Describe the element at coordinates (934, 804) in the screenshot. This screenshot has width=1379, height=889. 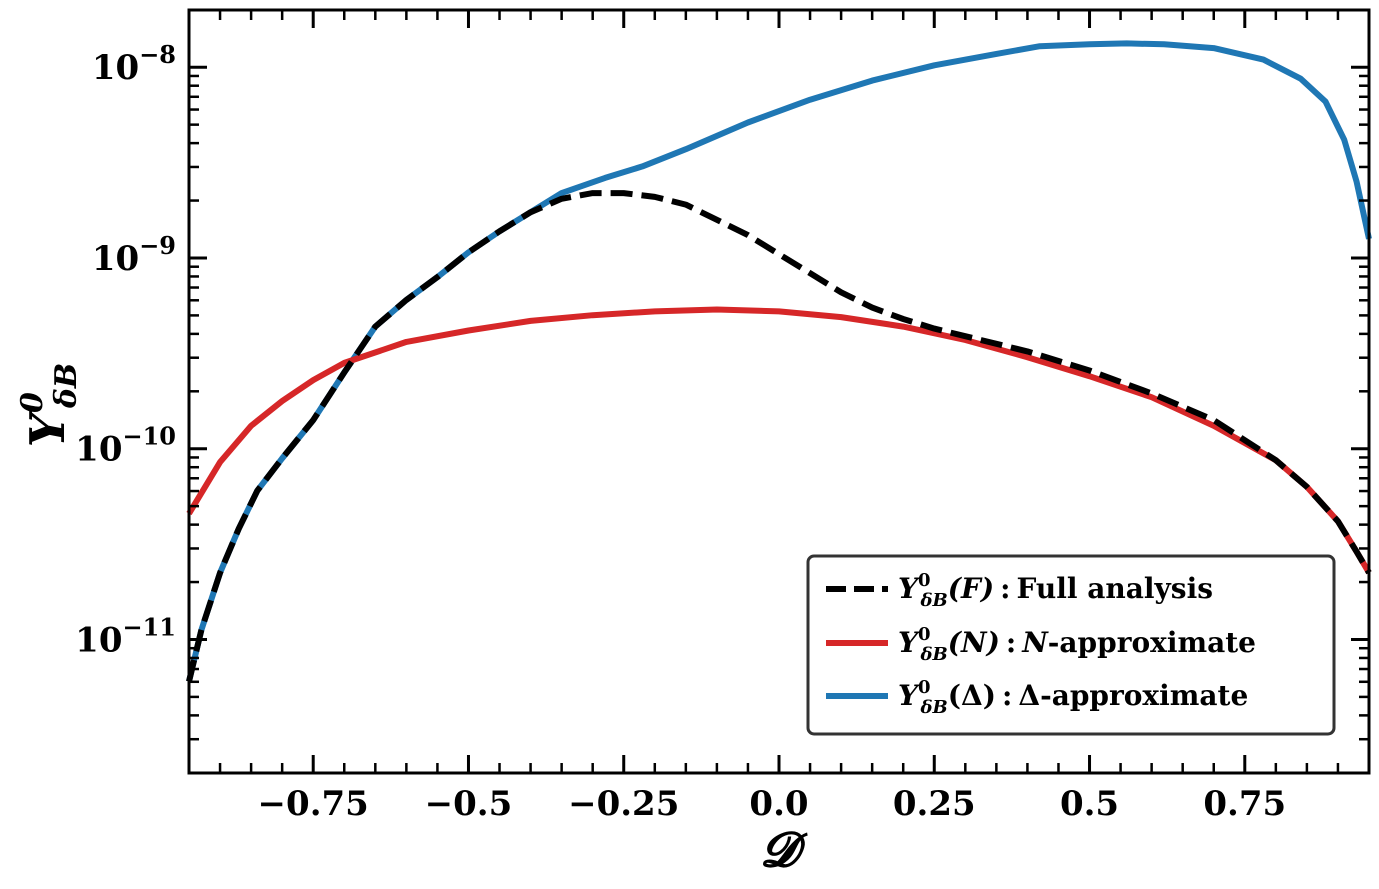
I see `x-tick-label: 0.25` at that location.